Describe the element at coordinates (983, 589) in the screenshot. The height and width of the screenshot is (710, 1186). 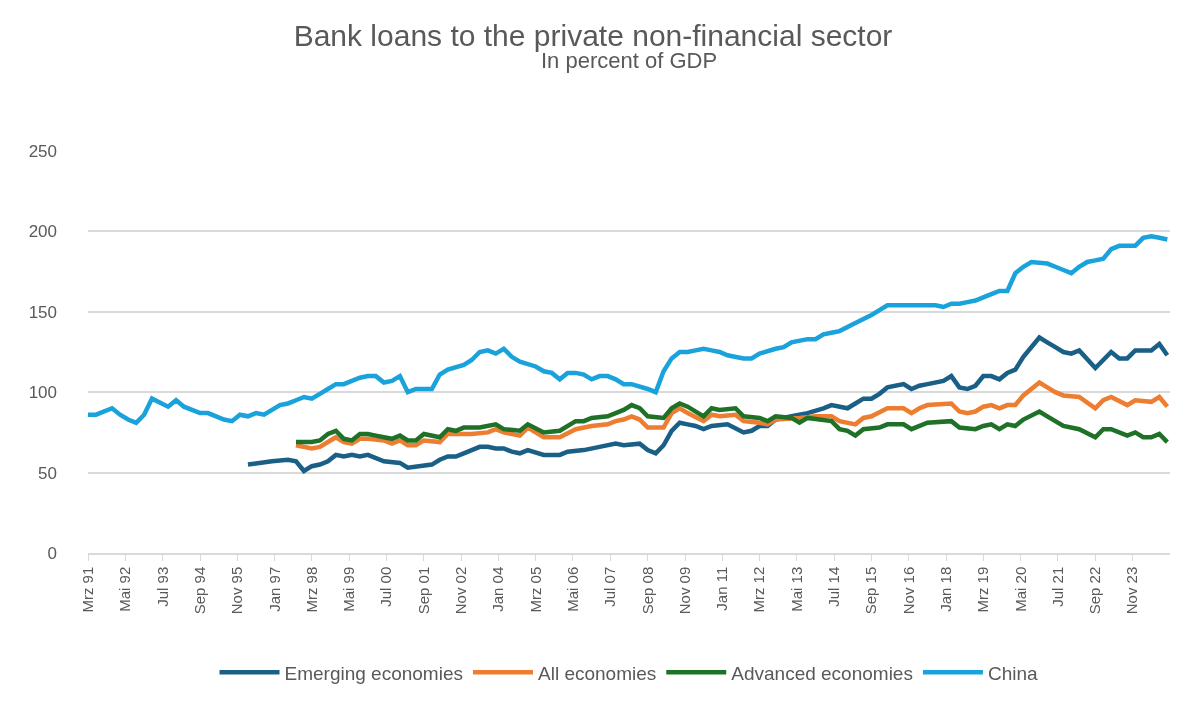
I see `x-tick-label: Mrz 19` at that location.